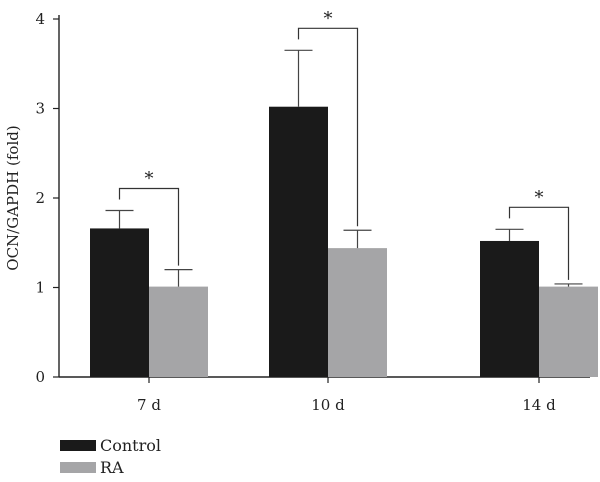 This screenshot has width=600, height=482. I want to click on x-tick-label: 10 d, so click(328, 405).